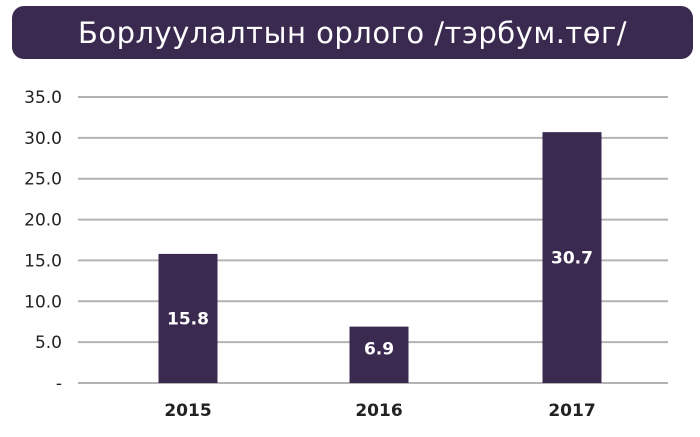  I want to click on y-tick-label: 30.0, so click(43, 139).